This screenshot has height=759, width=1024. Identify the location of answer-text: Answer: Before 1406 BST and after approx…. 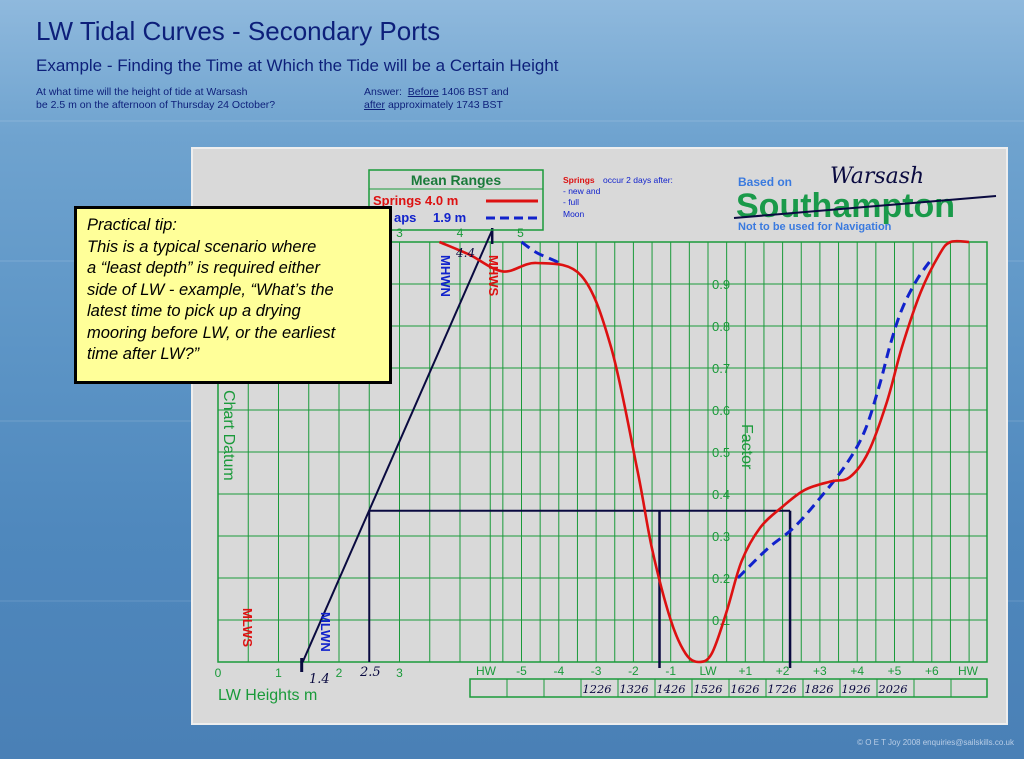
(464, 99).